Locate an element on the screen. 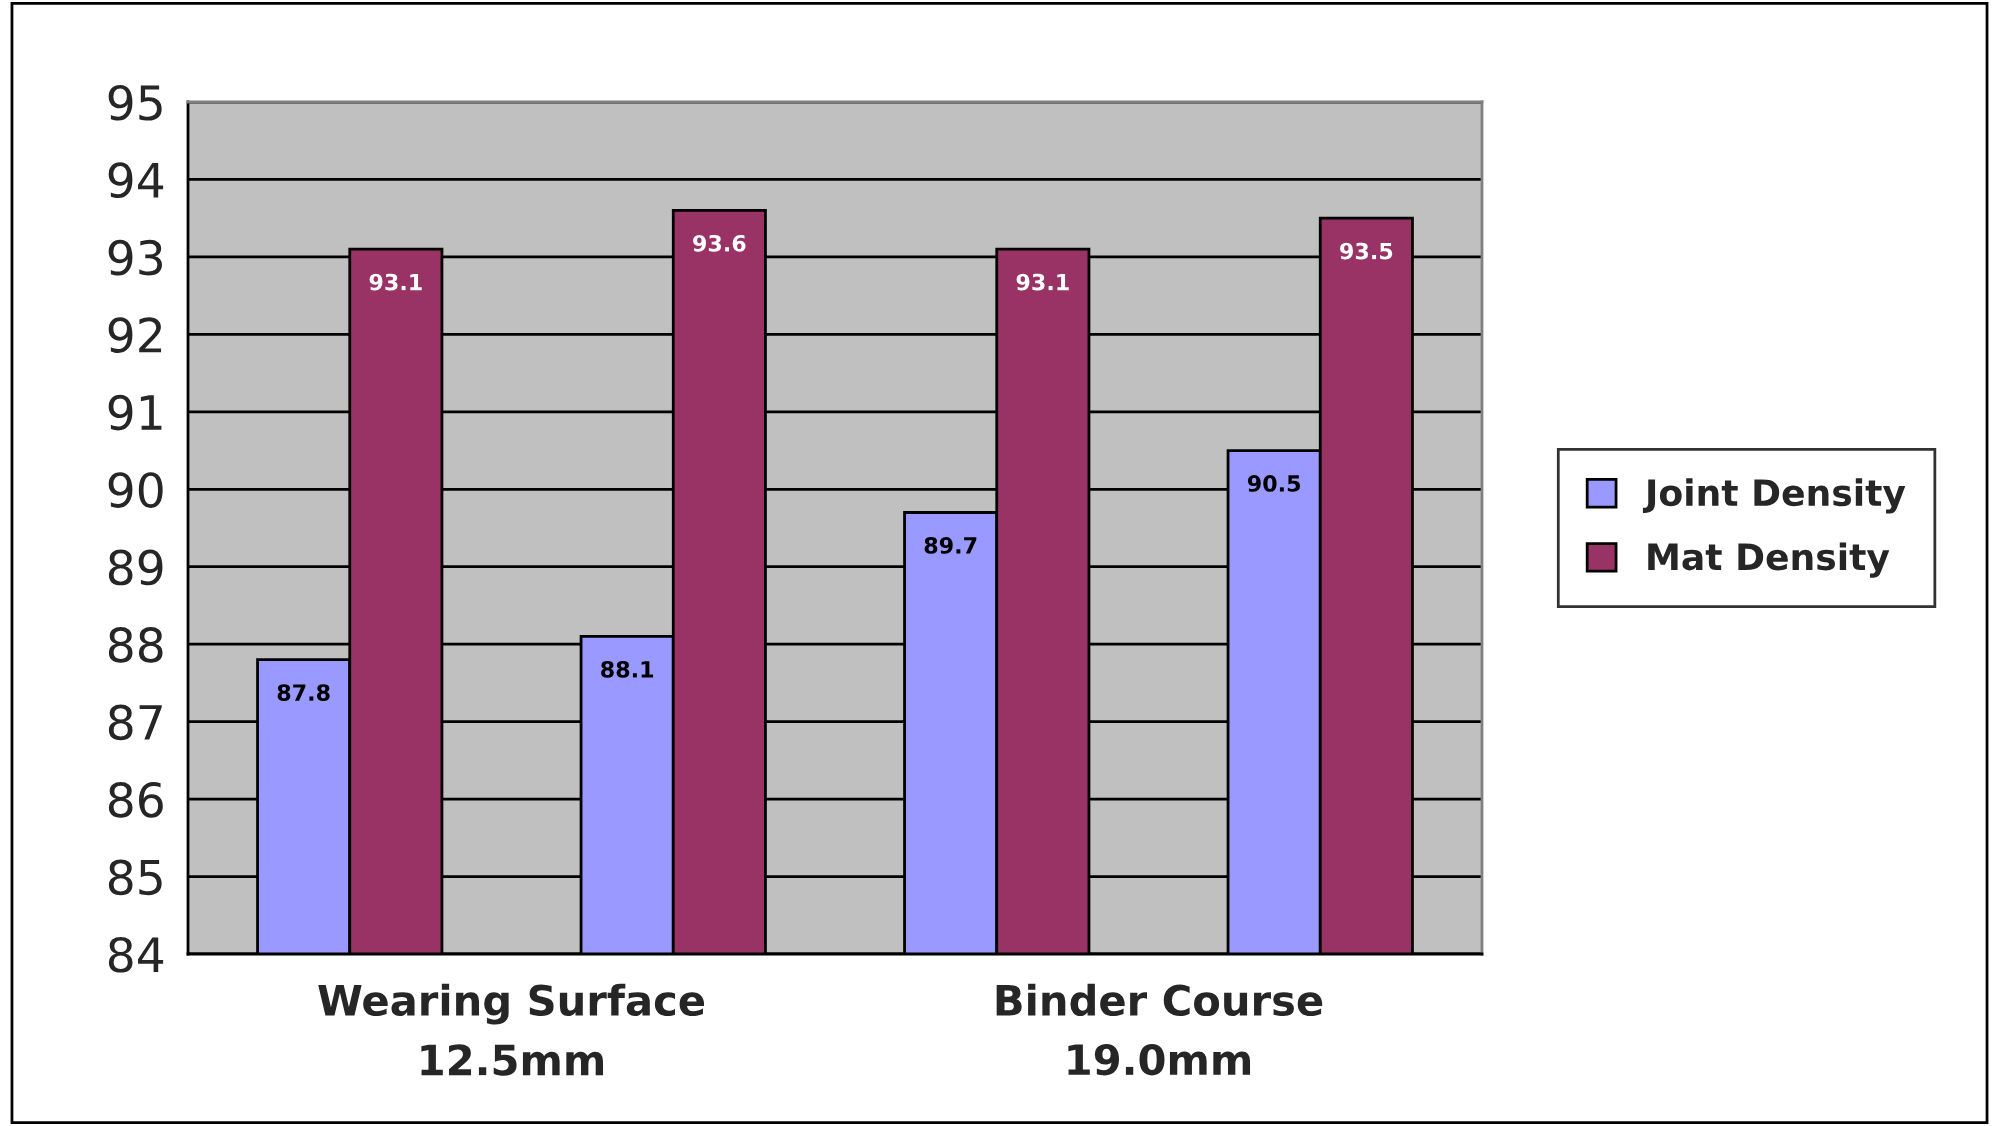  y-tick-label: 84 is located at coordinates (136, 954).